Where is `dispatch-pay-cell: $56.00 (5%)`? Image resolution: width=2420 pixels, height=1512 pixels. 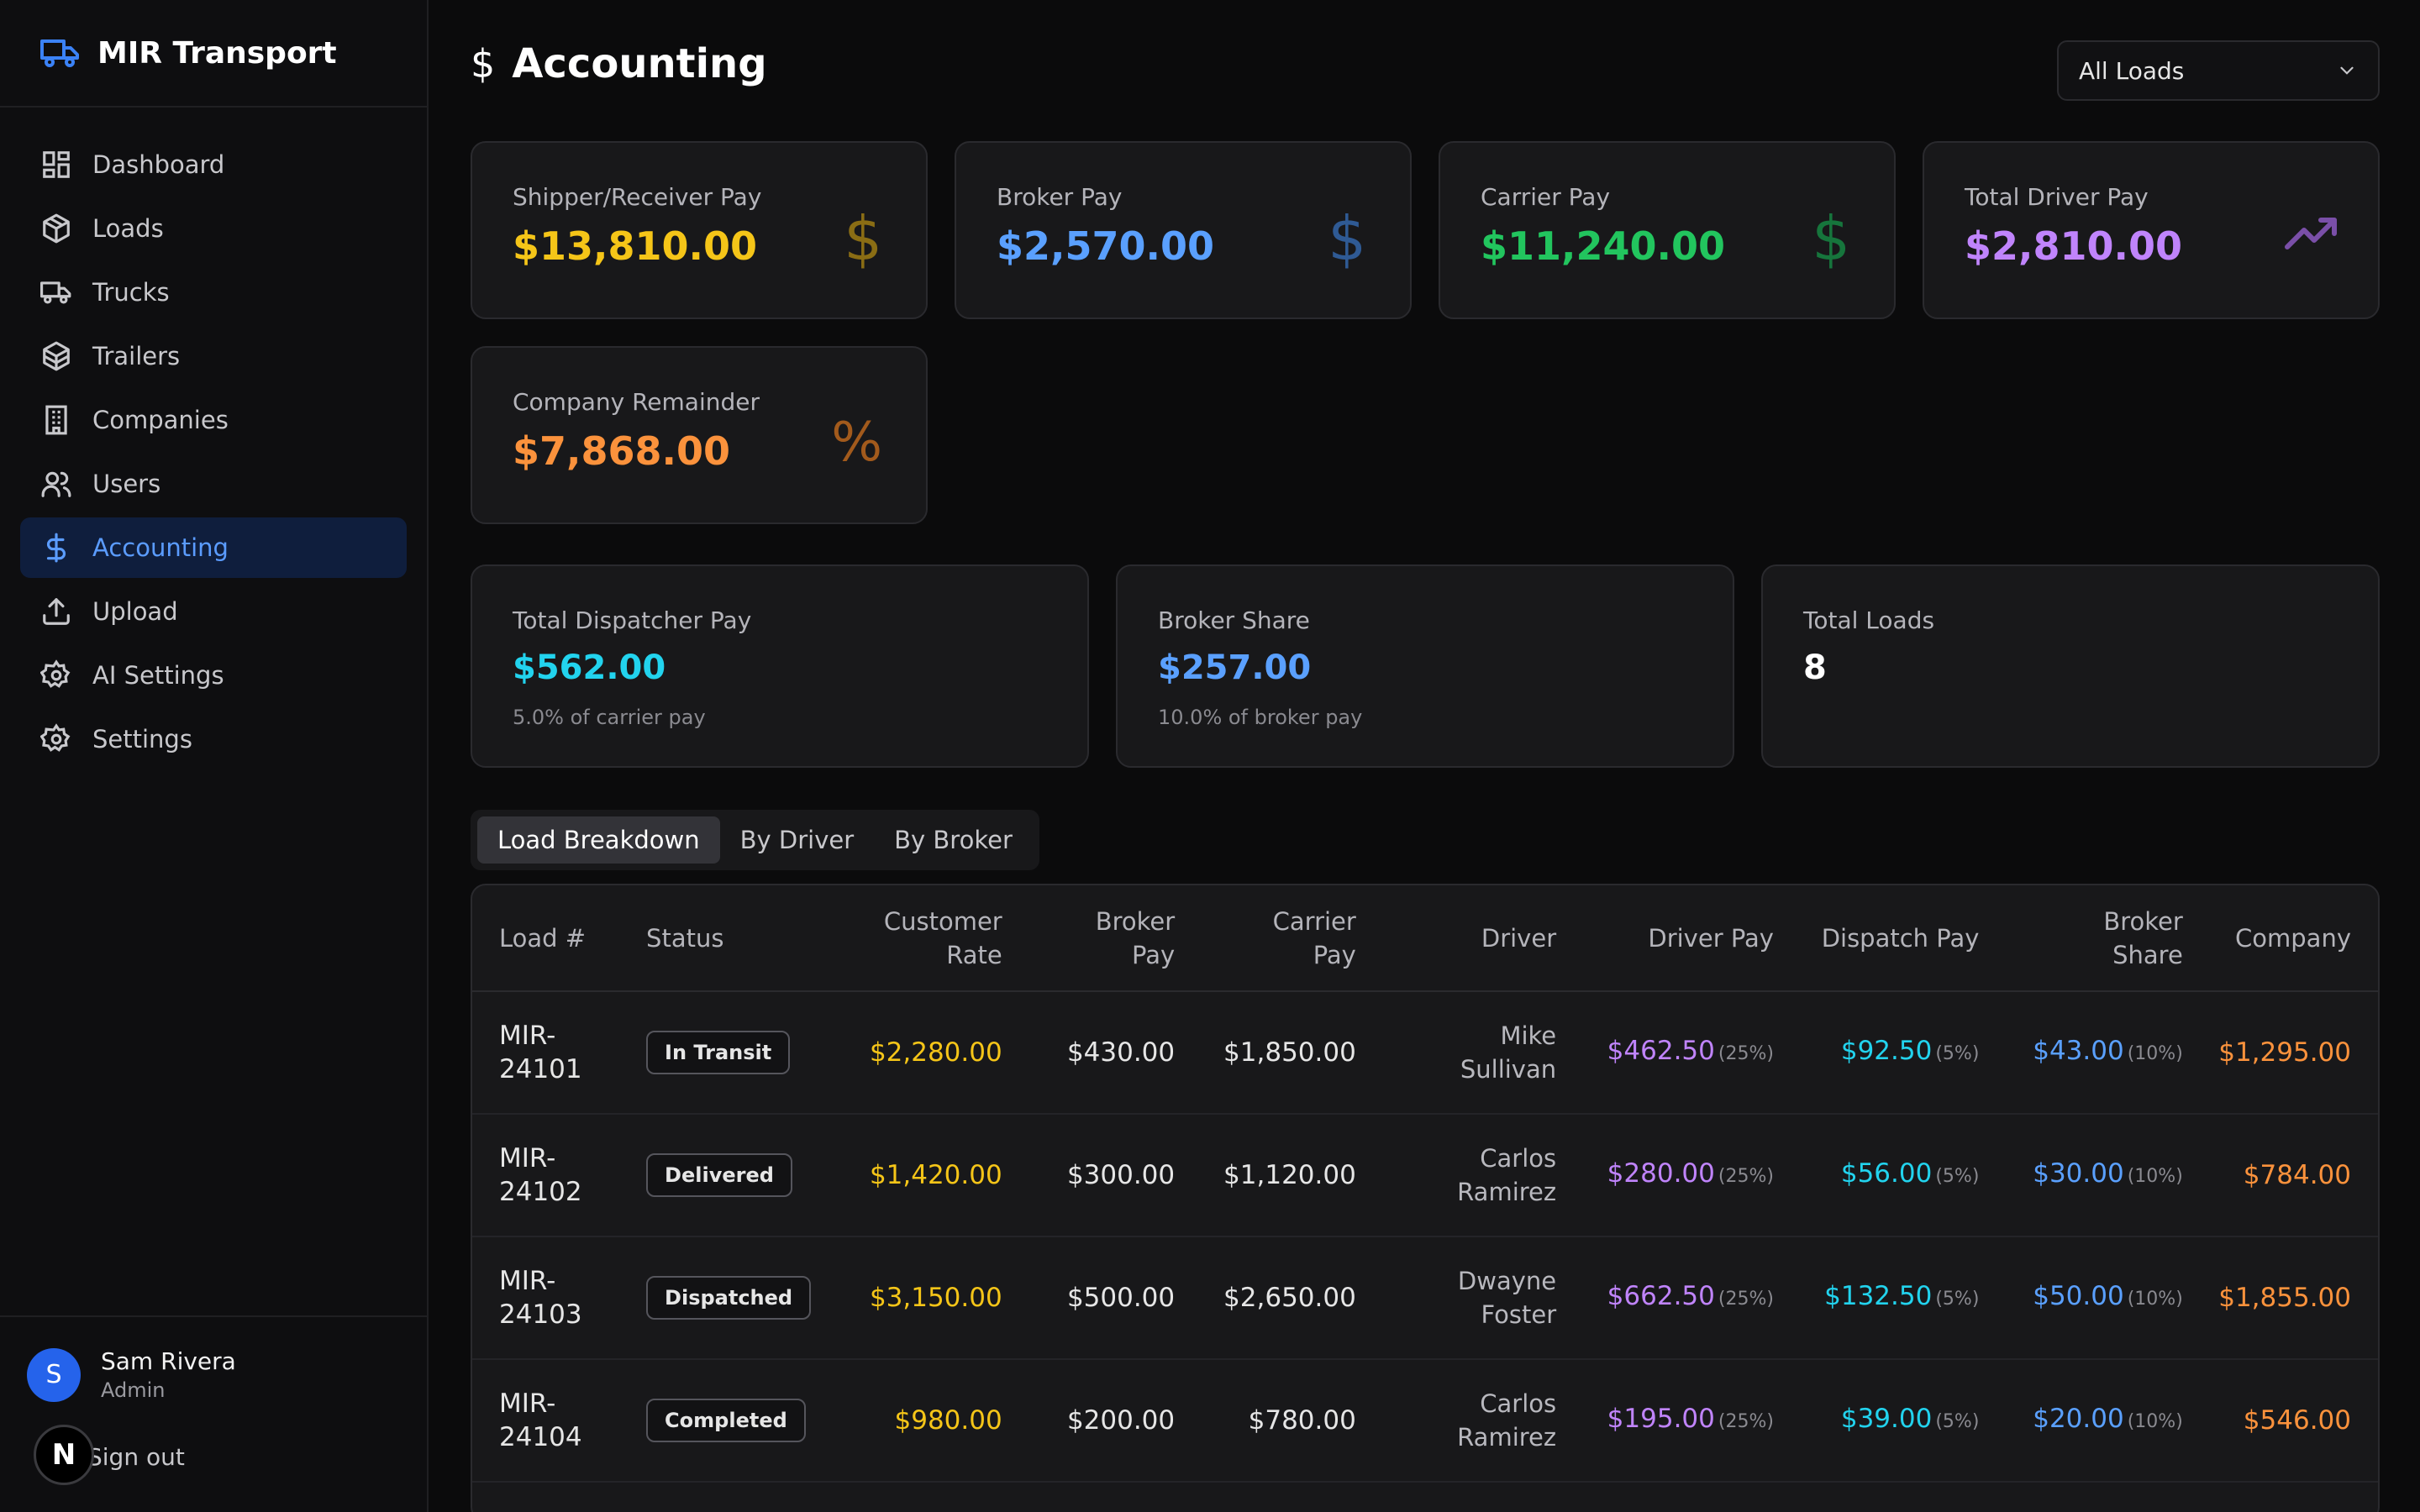 dispatch-pay-cell: $56.00 (5%) is located at coordinates (1876, 1175).